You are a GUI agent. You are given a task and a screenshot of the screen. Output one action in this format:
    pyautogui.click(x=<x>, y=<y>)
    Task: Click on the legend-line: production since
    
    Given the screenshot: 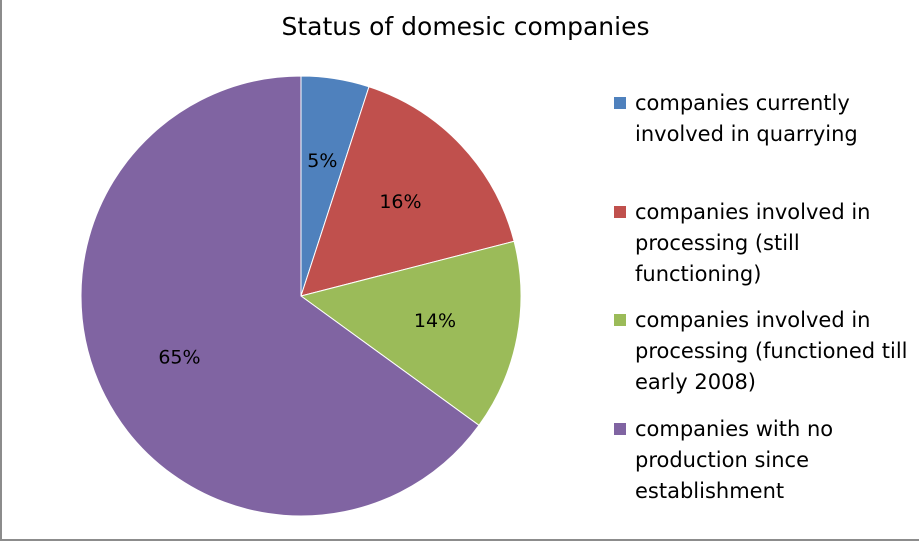 What is the action you would take?
    pyautogui.click(x=722, y=460)
    